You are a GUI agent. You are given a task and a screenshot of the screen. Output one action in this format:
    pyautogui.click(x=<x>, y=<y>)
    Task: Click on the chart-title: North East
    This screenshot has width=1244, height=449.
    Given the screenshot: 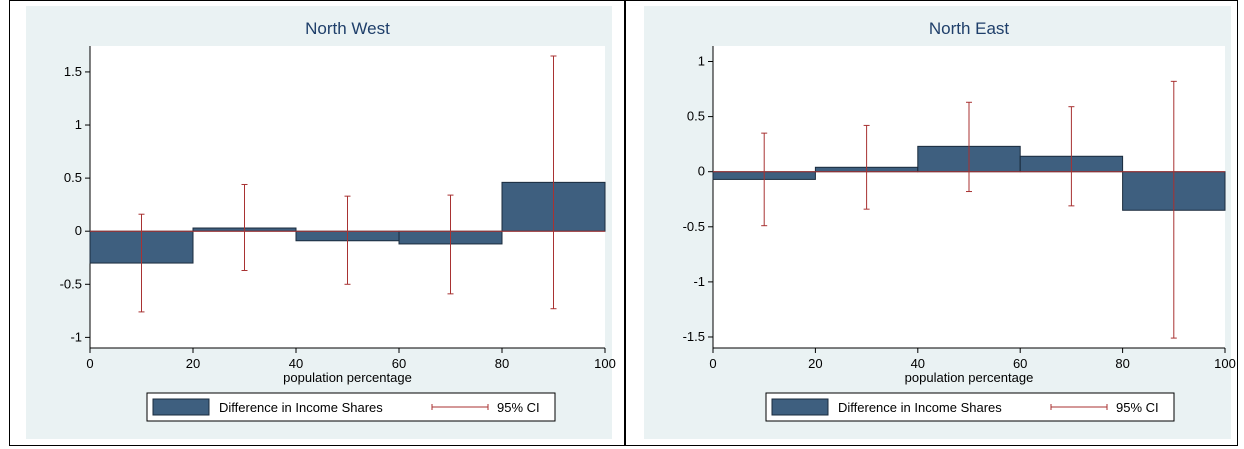 What is the action you would take?
    pyautogui.click(x=969, y=28)
    